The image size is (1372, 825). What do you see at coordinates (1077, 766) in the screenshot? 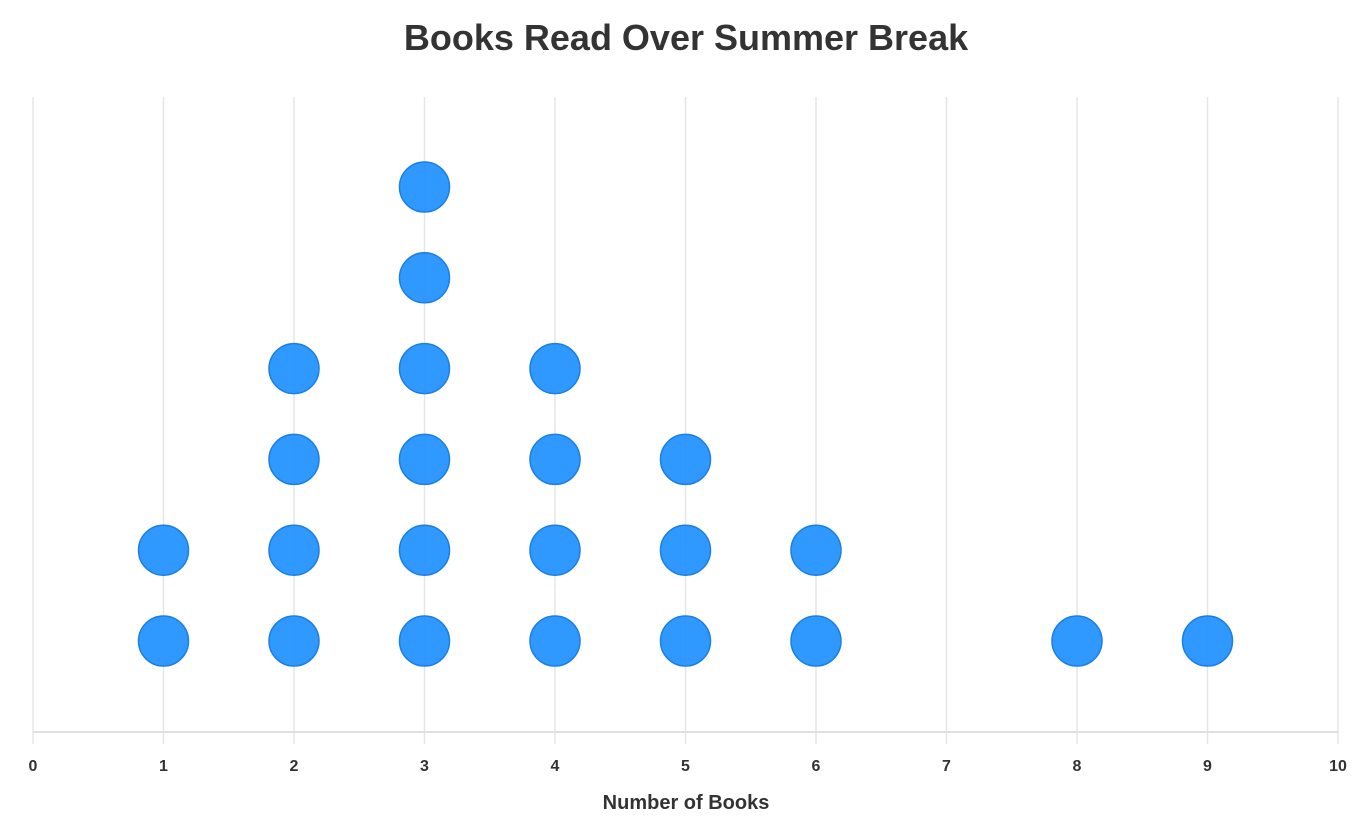
I see `x-tick-label: 8` at bounding box center [1077, 766].